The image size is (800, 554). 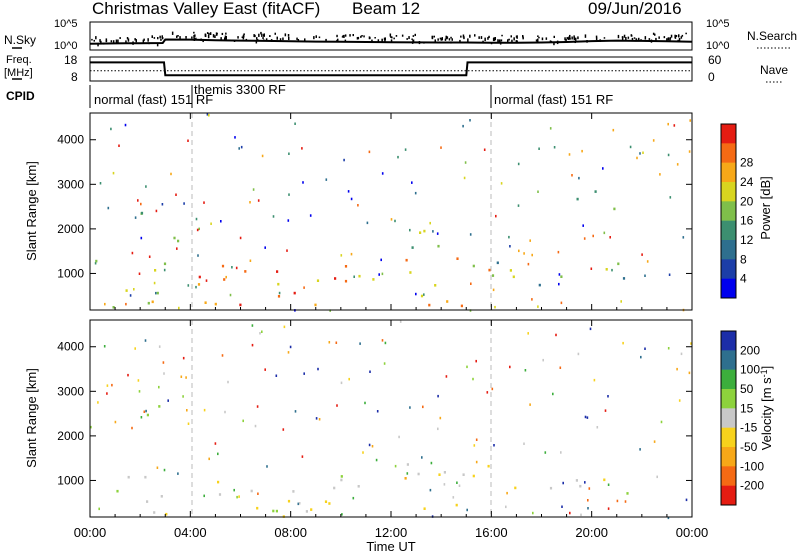 What do you see at coordinates (70, 140) in the screenshot?
I see `power-ytick-label: 4000` at bounding box center [70, 140].